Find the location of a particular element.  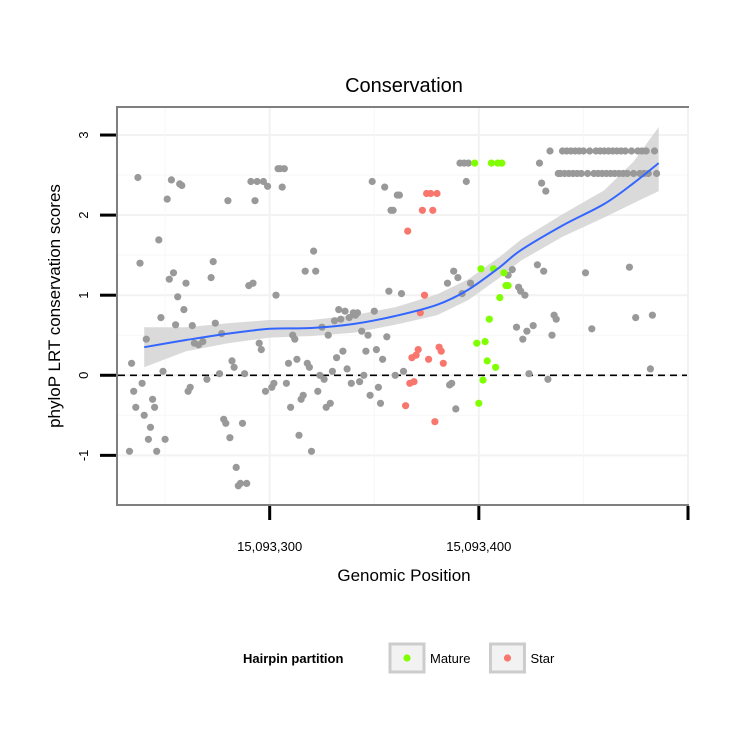

series-mature is located at coordinates (491, 283).